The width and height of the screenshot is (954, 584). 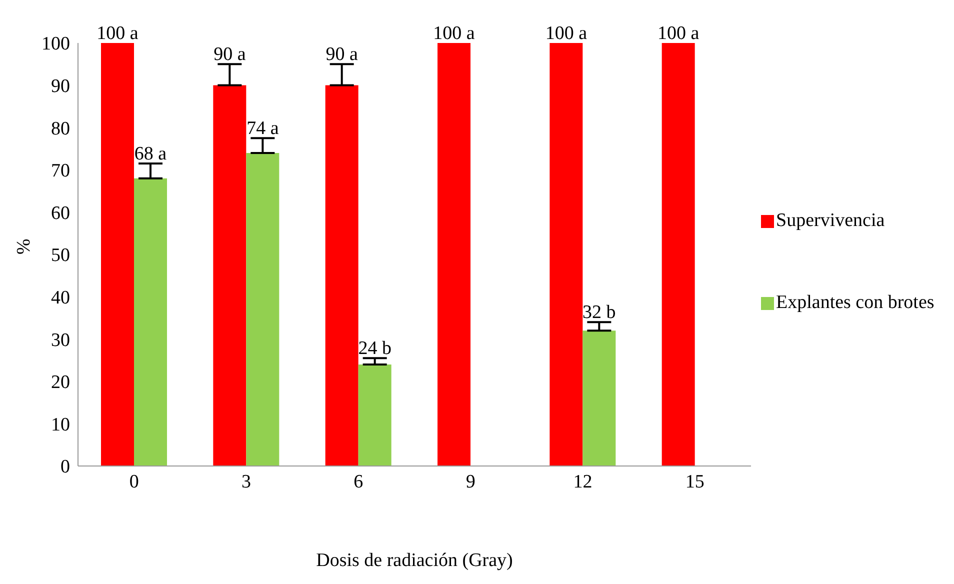 What do you see at coordinates (694, 481) in the screenshot?
I see `x-tick-label: 15` at bounding box center [694, 481].